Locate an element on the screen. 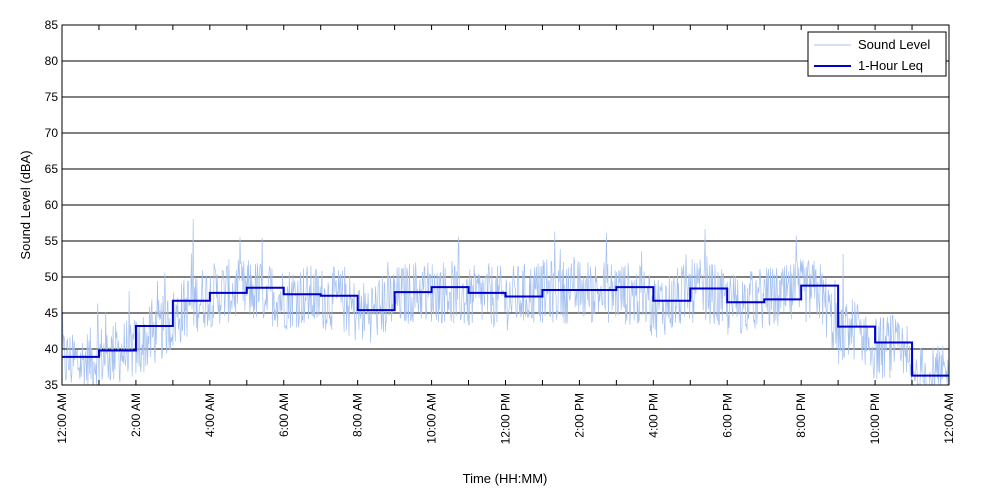 This screenshot has height=500, width=1000. y-tick-label: 85 is located at coordinates (52, 25).